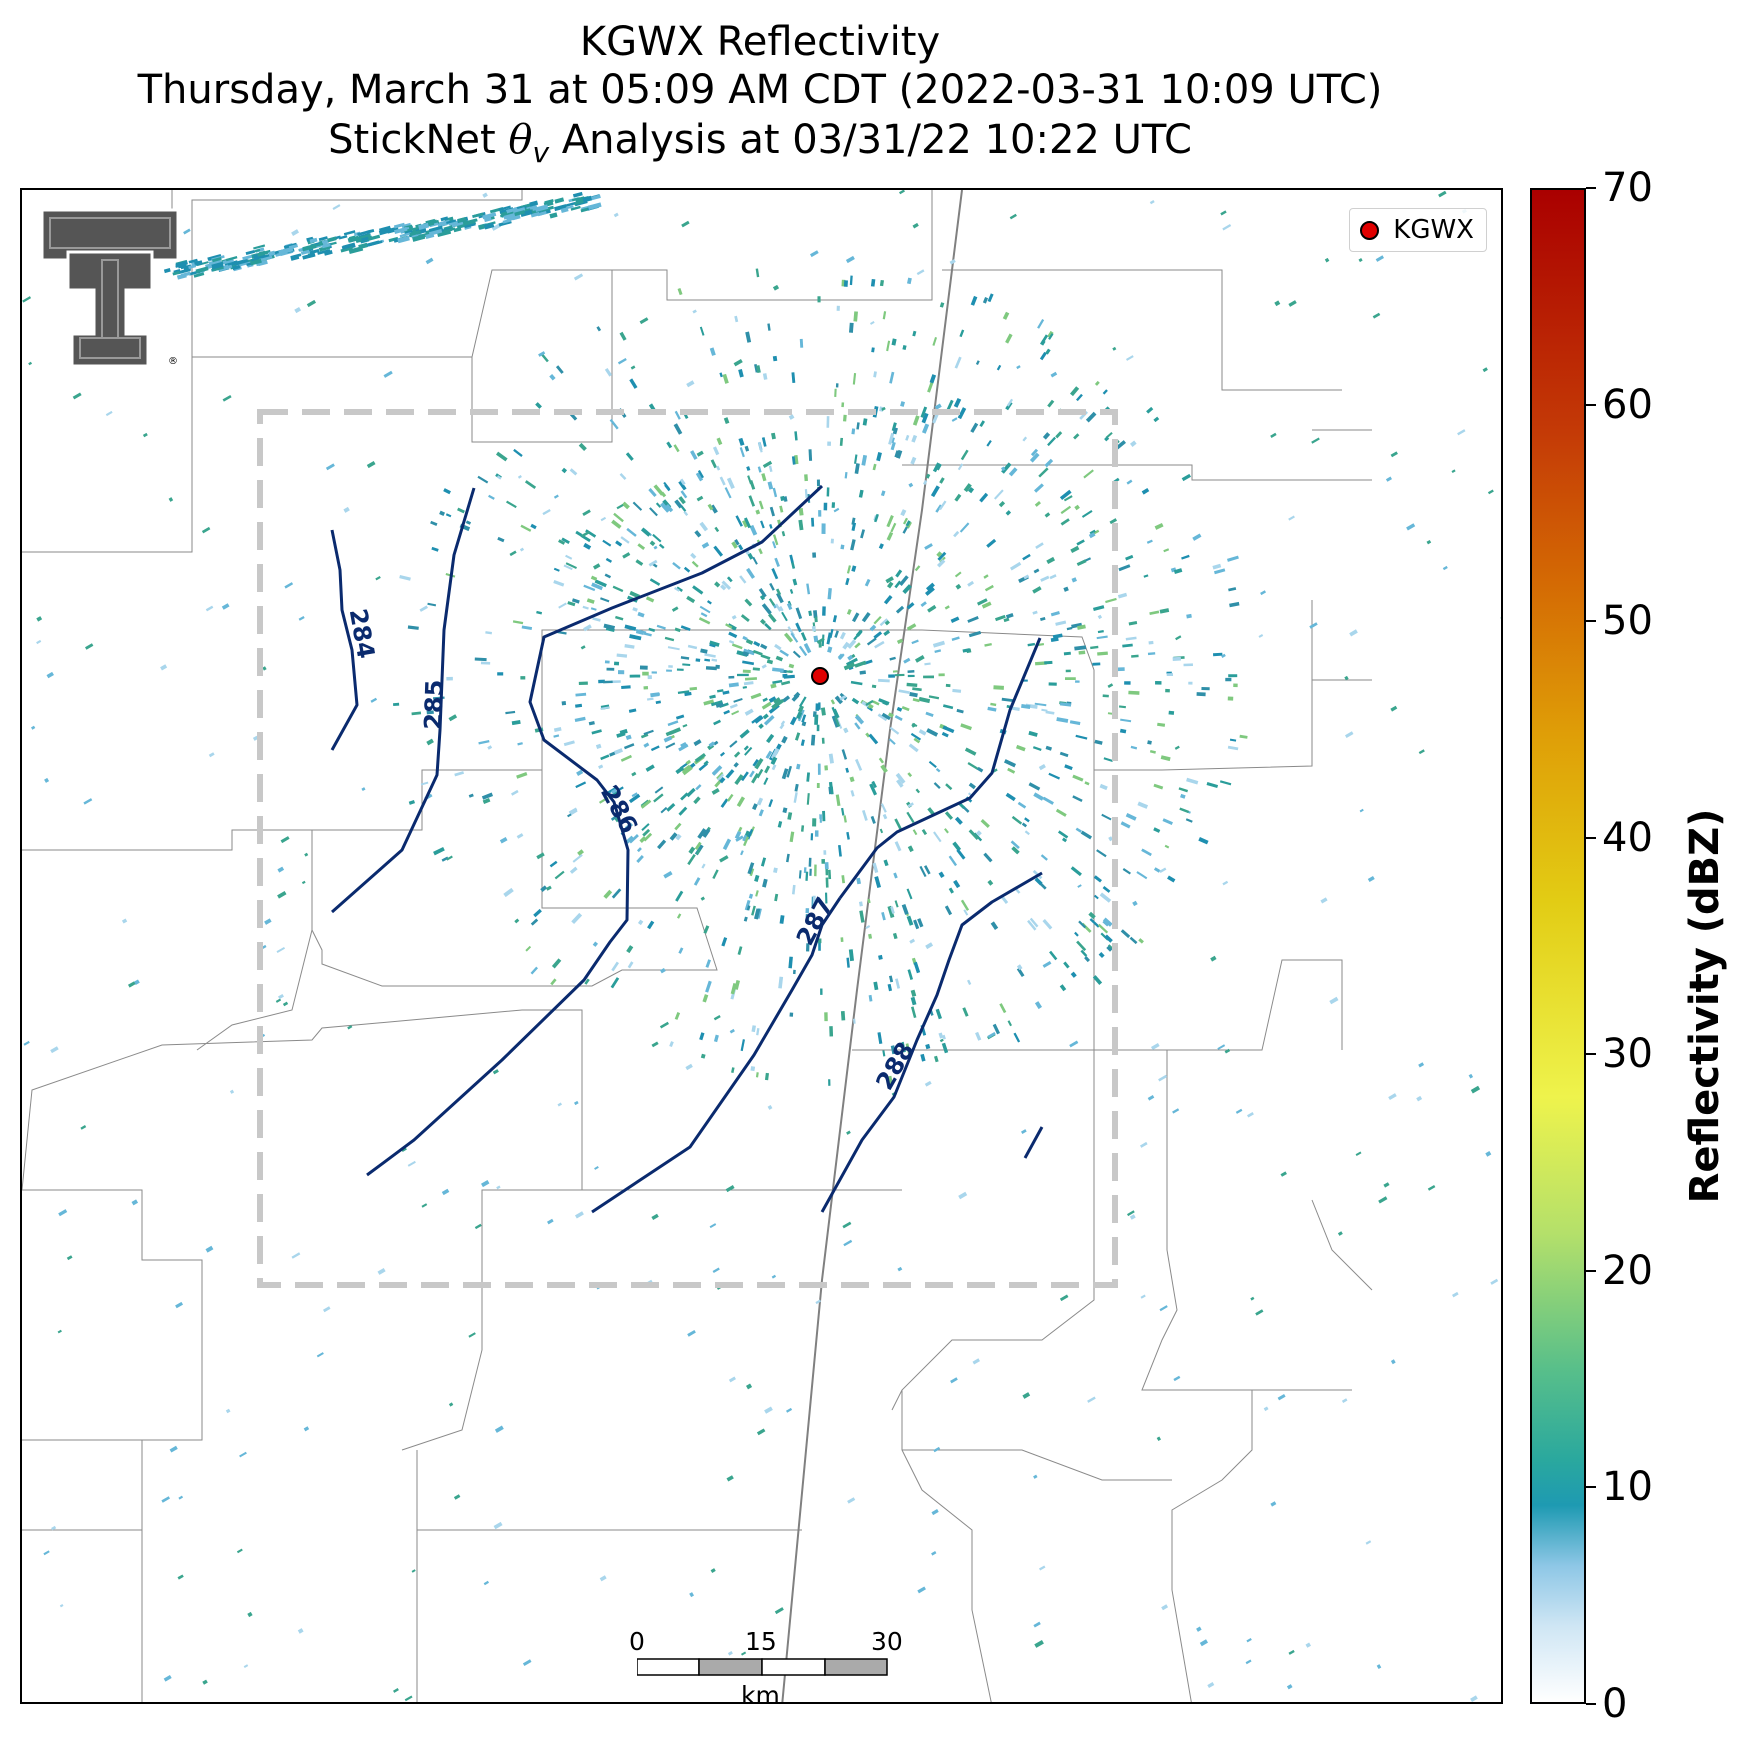  Describe the element at coordinates (632, 851) in the screenshot. I see `contour-labels: 284 285 286 287 288` at that location.